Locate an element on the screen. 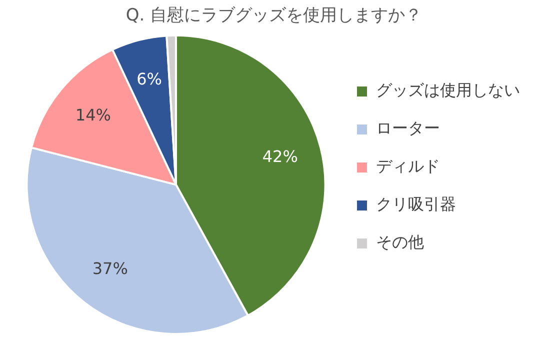 Image resolution: width=540 pixels, height=347 pixels. legend-label: ディルド is located at coordinates (408, 166).